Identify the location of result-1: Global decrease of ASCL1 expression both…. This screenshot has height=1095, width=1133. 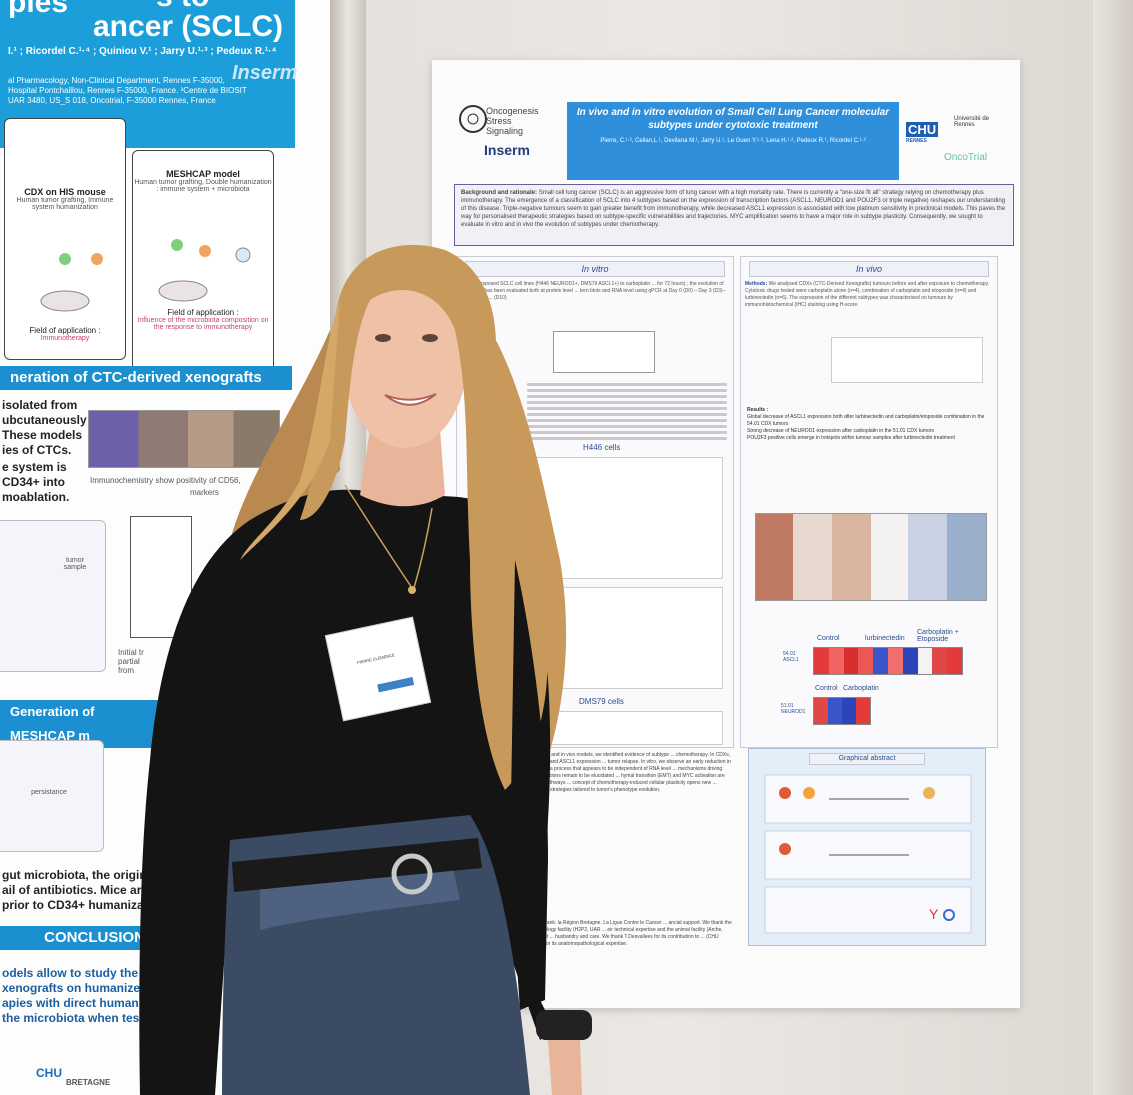
(866, 420).